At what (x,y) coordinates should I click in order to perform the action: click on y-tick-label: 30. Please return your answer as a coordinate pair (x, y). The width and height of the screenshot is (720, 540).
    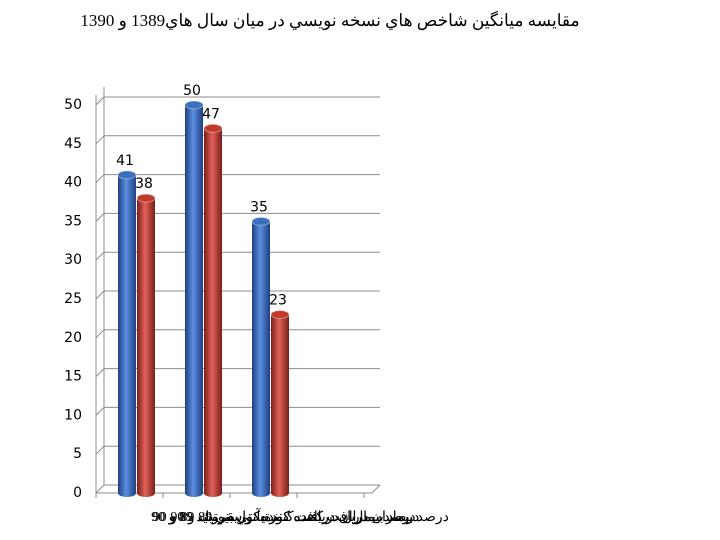
    Looking at the image, I should click on (73, 260).